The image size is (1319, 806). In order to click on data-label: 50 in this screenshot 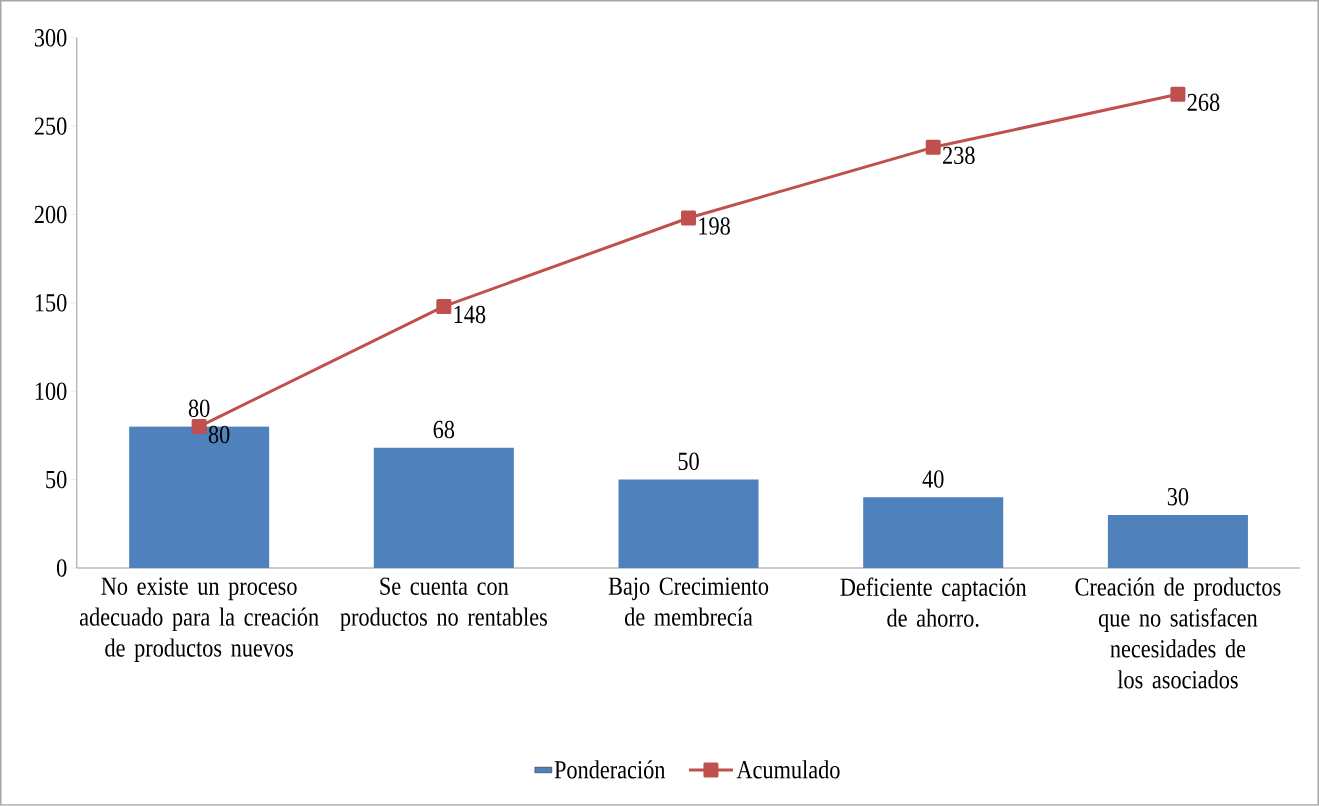, I will do `click(688, 461)`.